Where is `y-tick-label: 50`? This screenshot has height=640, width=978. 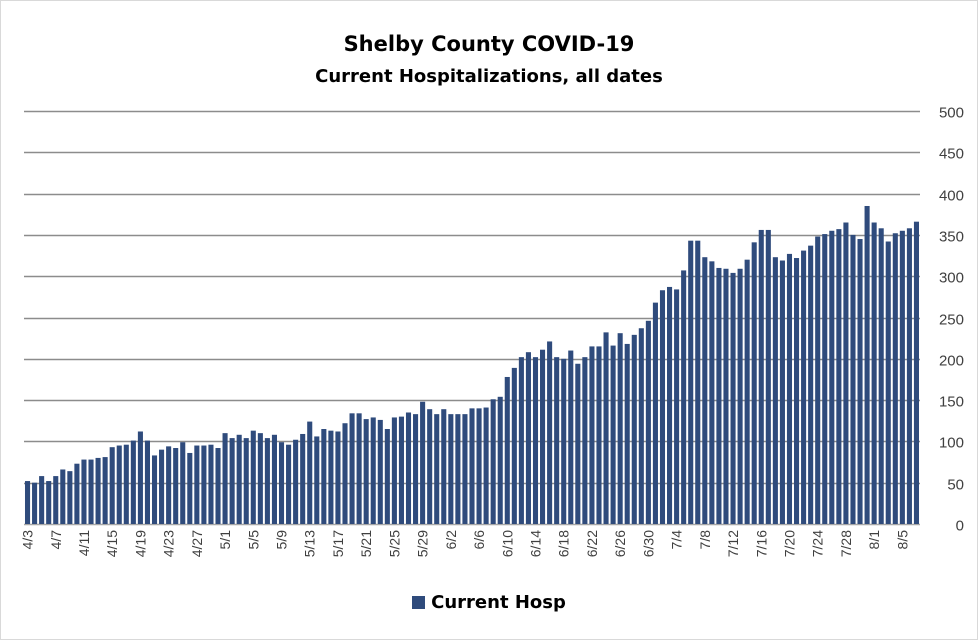 y-tick-label: 50 is located at coordinates (955, 485).